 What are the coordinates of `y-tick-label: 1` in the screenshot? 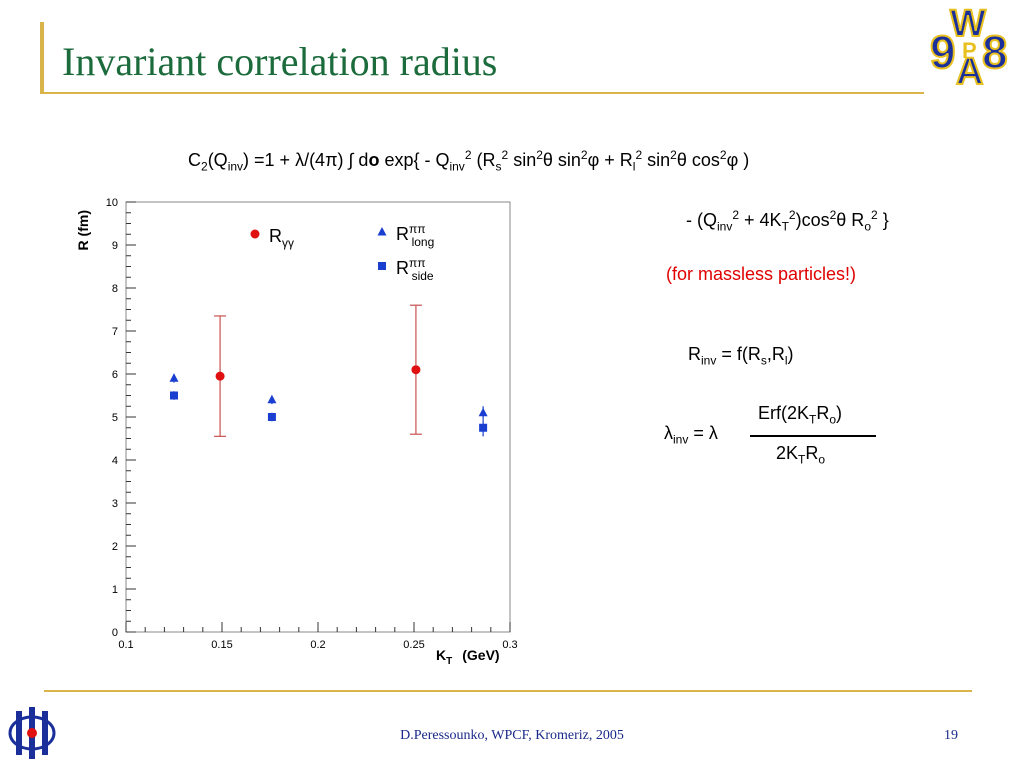 It's located at (115, 590).